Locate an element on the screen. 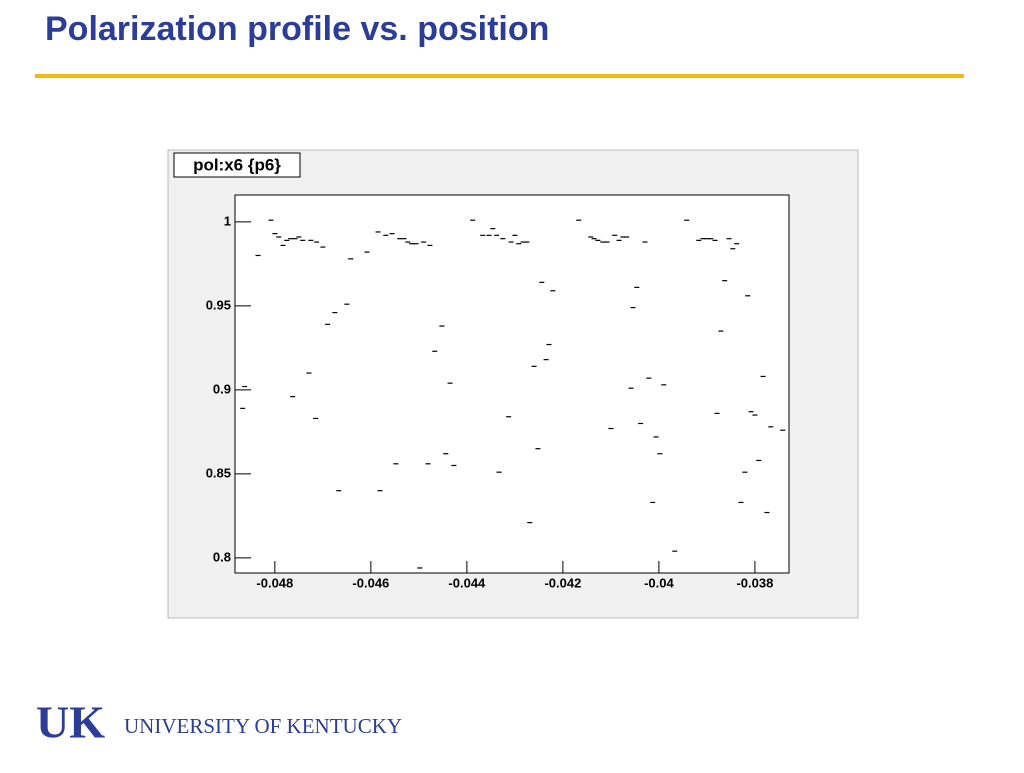 This screenshot has height=773, width=1024. x-tick-label: -0.044 is located at coordinates (467, 582).